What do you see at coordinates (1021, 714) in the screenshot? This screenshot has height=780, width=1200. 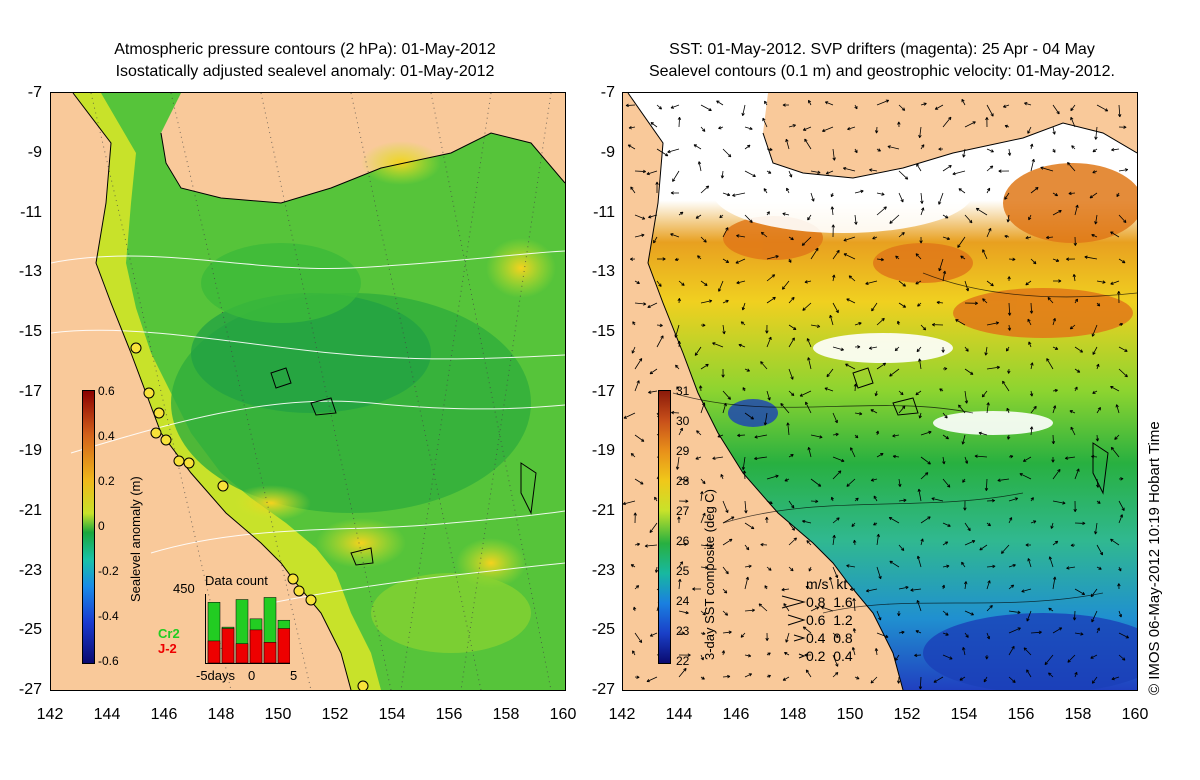 I see `right-x-tick: 156` at bounding box center [1021, 714].